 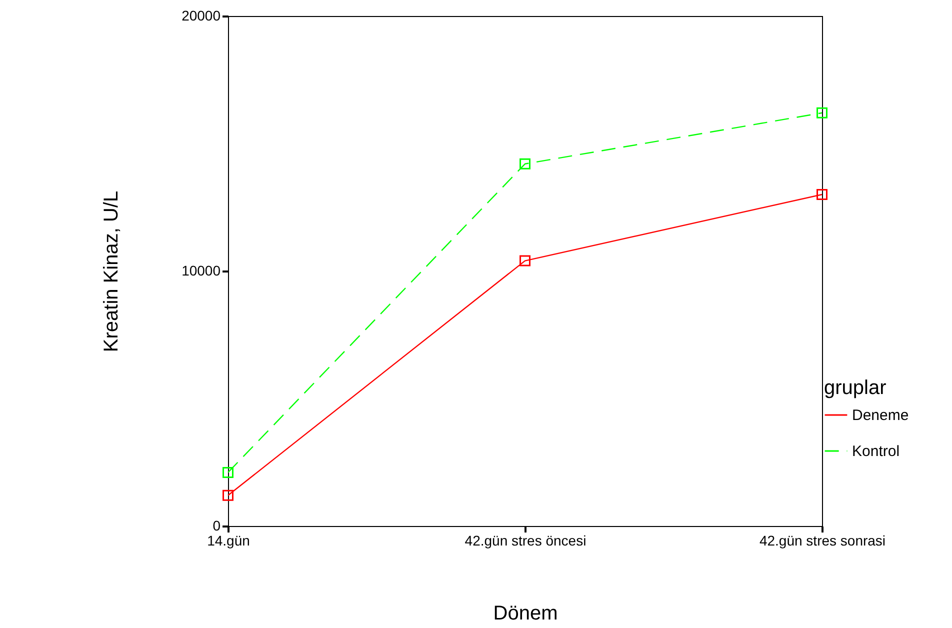 What do you see at coordinates (876, 451) in the screenshot?
I see `legend-label: Kontrol` at bounding box center [876, 451].